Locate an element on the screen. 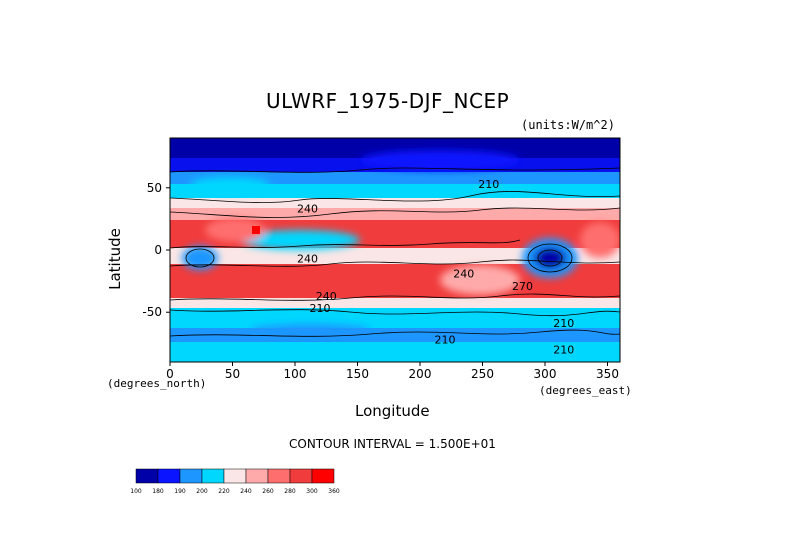 The width and height of the screenshot is (789, 558). colorbar: 100 180 190 200 220 240 260 280 300 360 is located at coordinates (235, 481).